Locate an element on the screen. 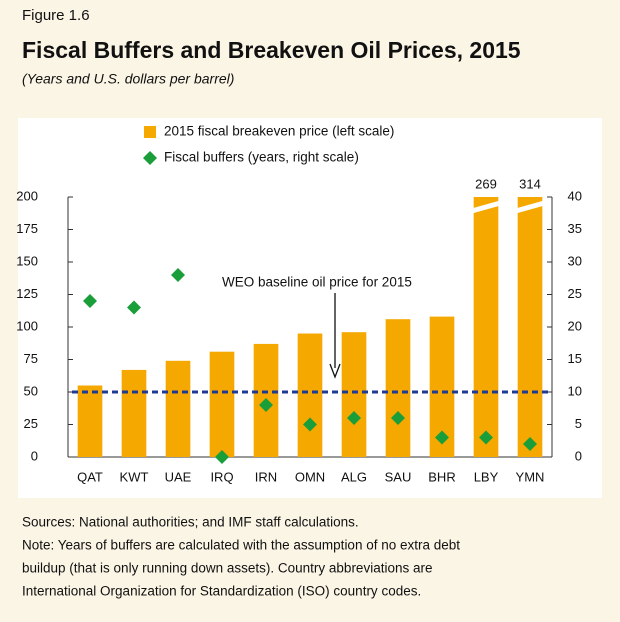 Image resolution: width=620 pixels, height=622 pixels. x-tick-label: KWT is located at coordinates (134, 476).